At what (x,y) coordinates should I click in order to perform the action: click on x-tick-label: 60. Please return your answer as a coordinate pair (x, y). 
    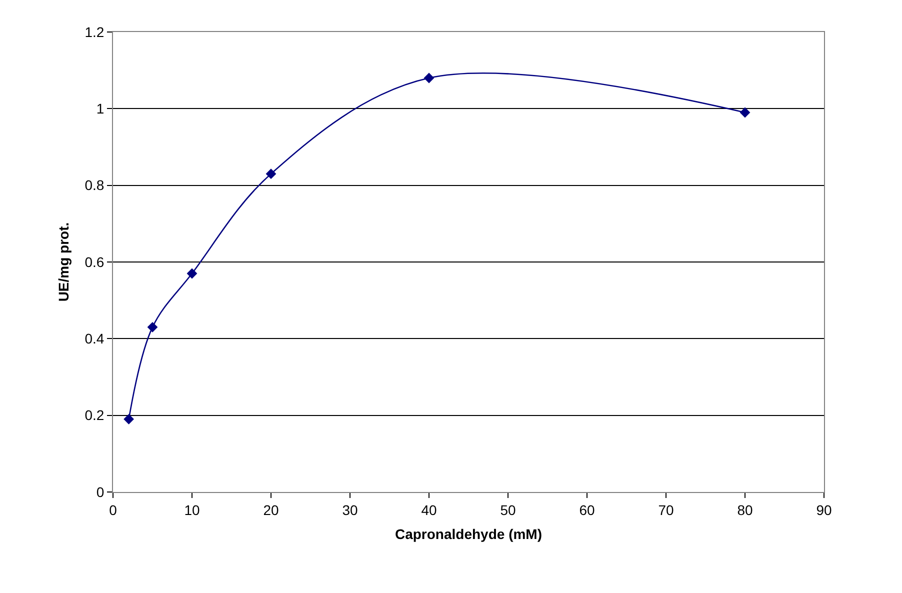
    Looking at the image, I should click on (587, 510).